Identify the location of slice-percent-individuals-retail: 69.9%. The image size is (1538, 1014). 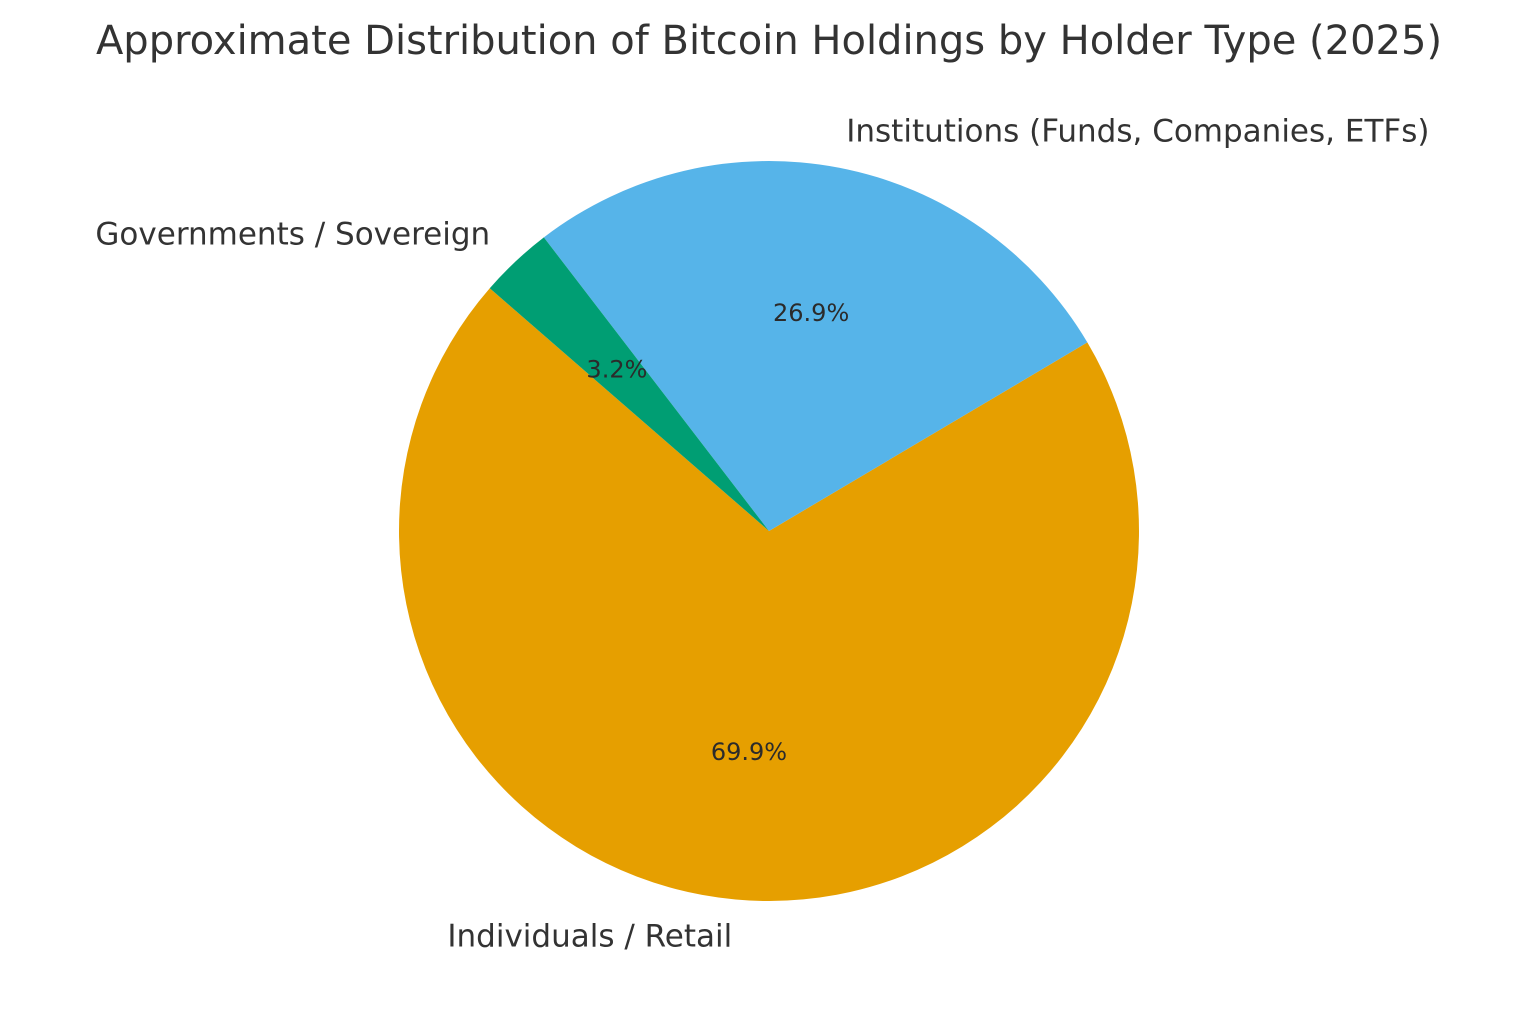
(749, 752).